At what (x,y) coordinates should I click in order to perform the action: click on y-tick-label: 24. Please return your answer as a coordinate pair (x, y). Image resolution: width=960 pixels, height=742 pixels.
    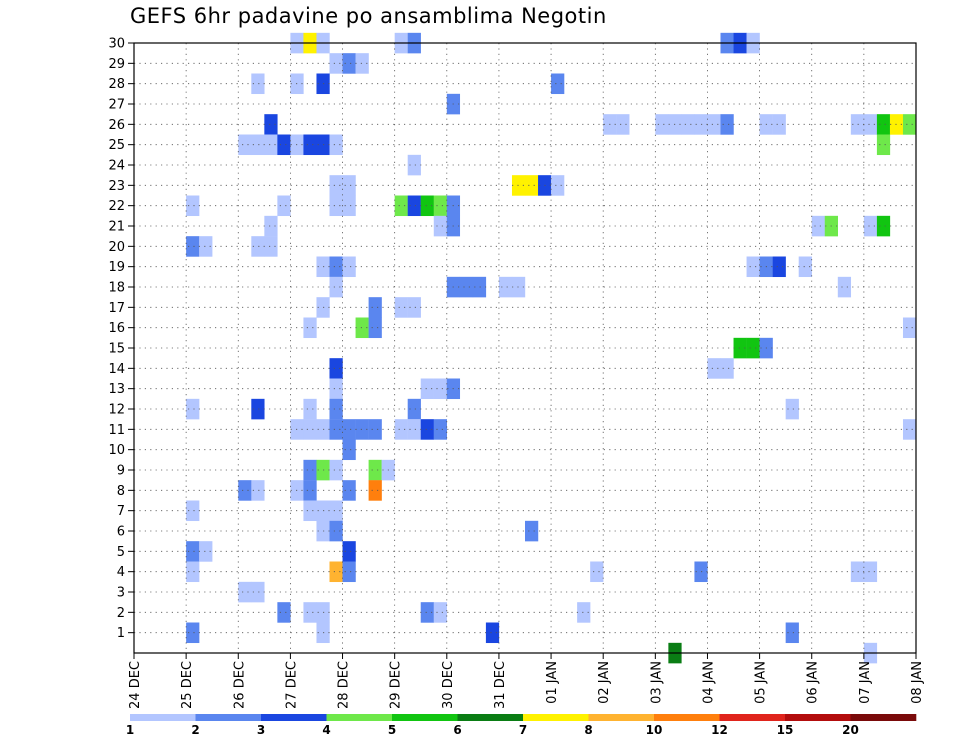
    Looking at the image, I should click on (116, 166).